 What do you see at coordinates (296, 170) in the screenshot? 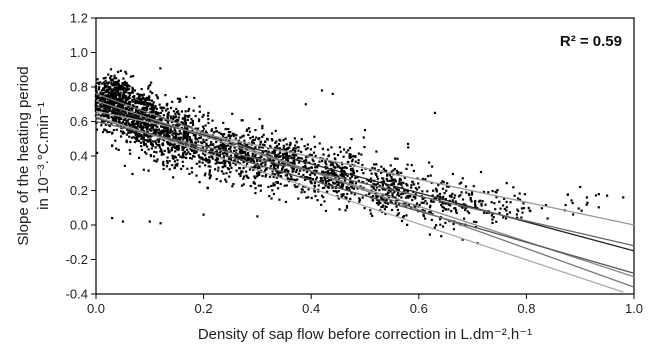
I see `data-point-1941` at bounding box center [296, 170].